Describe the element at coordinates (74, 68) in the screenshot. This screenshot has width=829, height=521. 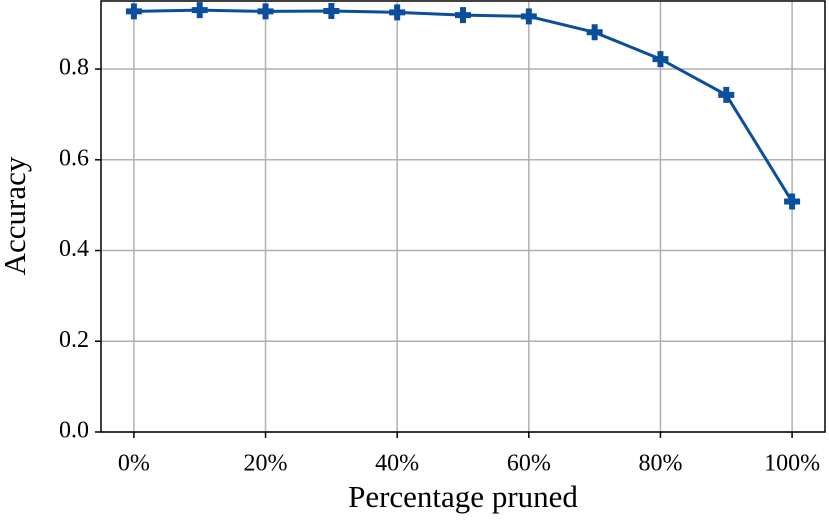
I see `y-tick-label: 0.8` at that location.